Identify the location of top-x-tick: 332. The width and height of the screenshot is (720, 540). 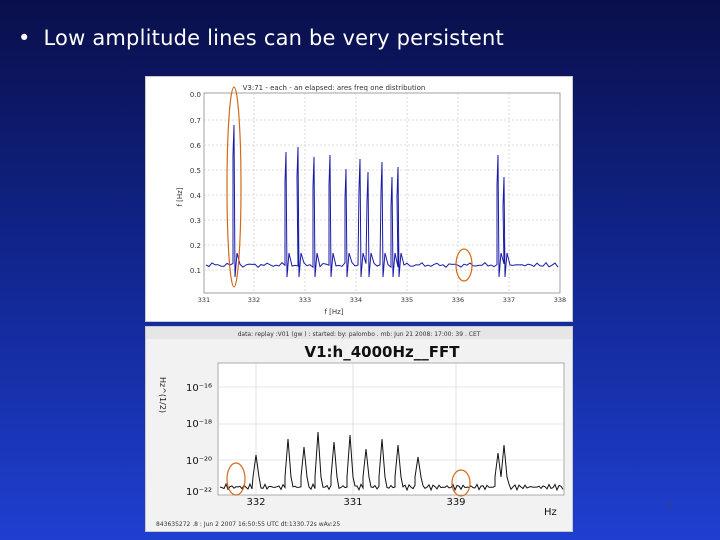
(254, 300).